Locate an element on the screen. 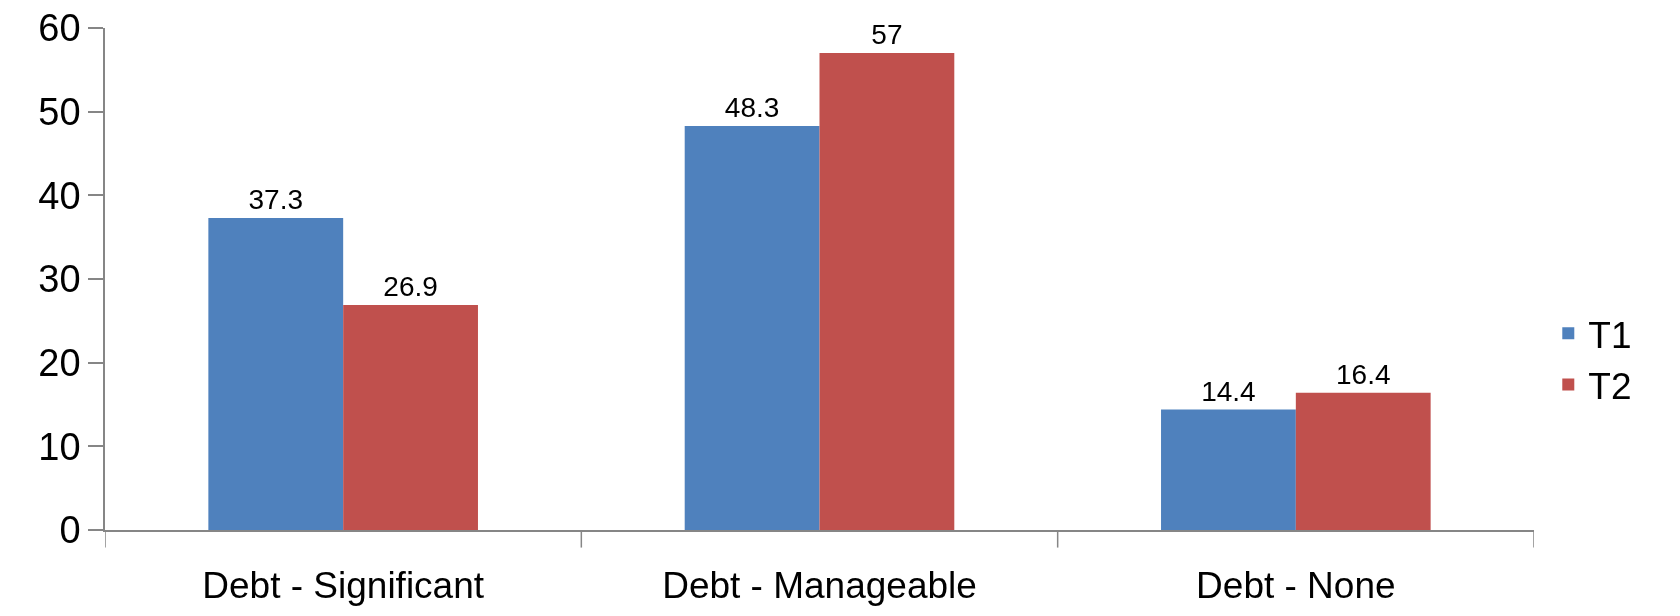 The height and width of the screenshot is (616, 1680). data-label: 16.4 is located at coordinates (1363, 374).